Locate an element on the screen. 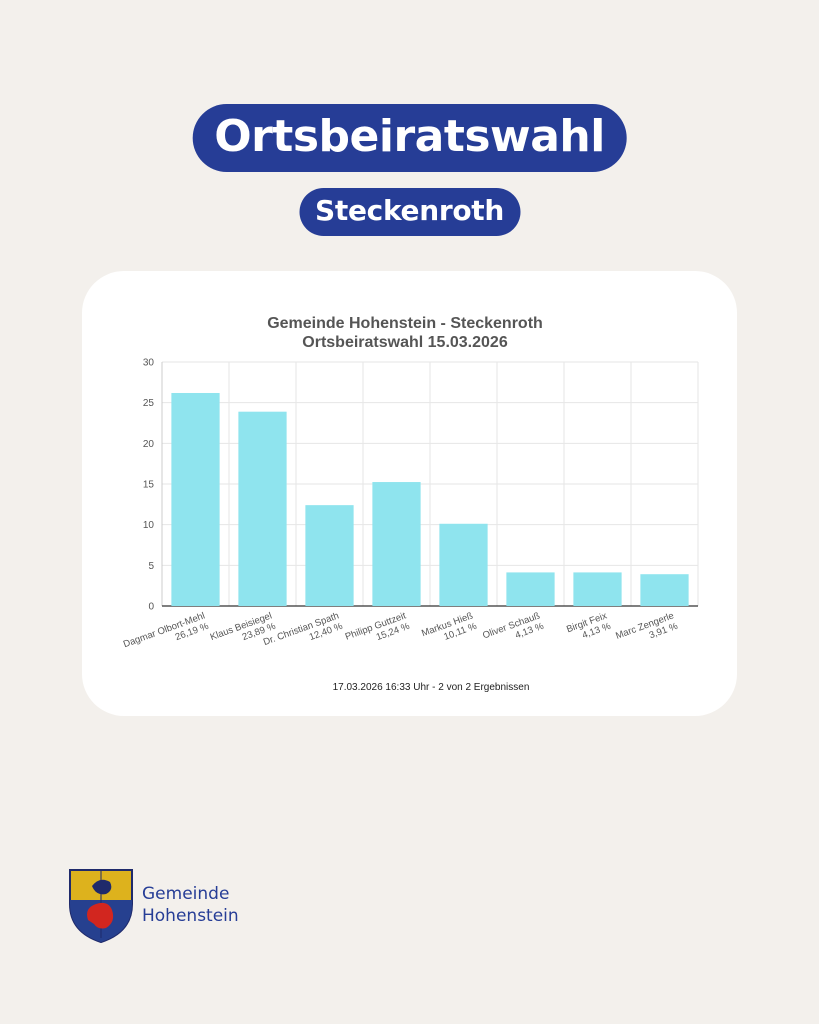 This screenshot has height=1024, width=819. y-tick-label: 30 is located at coordinates (149, 363).